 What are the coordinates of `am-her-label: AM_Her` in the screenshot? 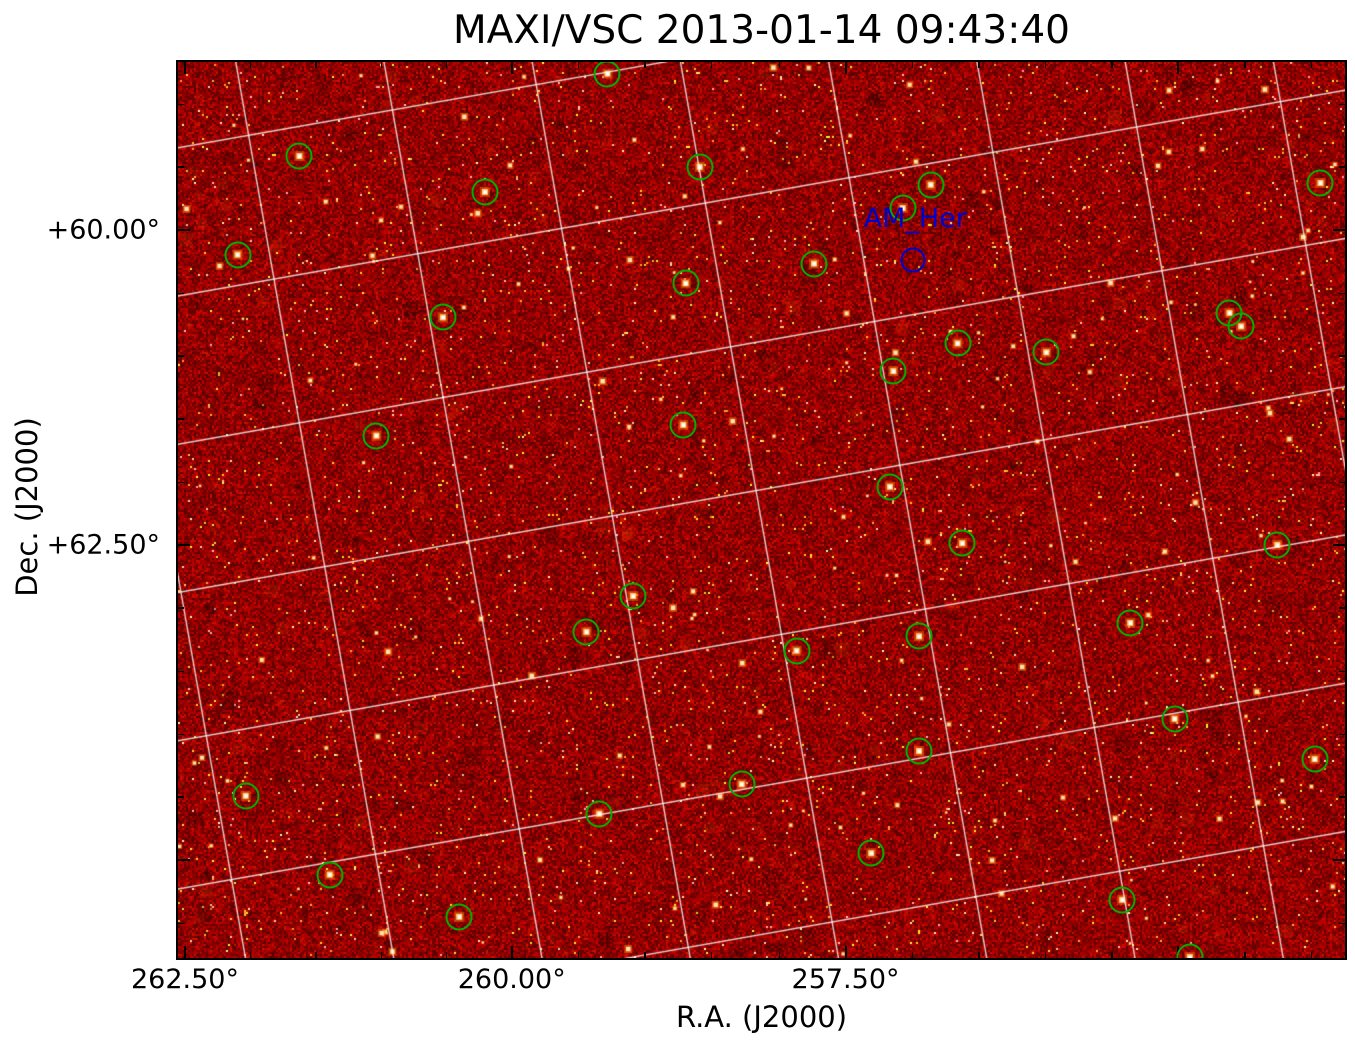 It's located at (915, 219).